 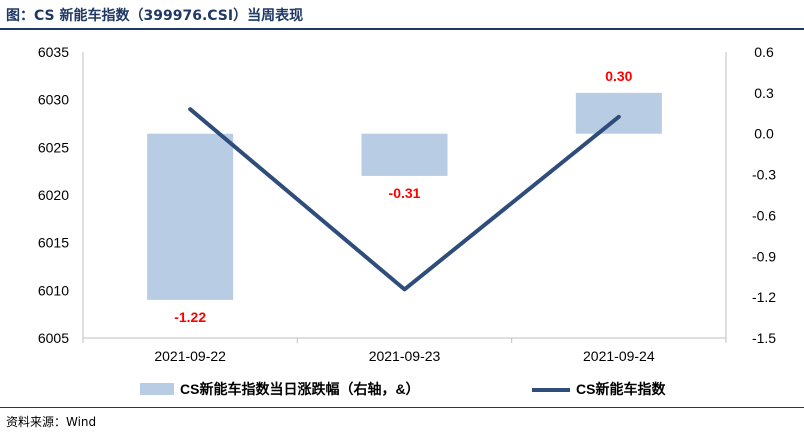 I want to click on right-tick-label: -0.9, so click(x=764, y=256).